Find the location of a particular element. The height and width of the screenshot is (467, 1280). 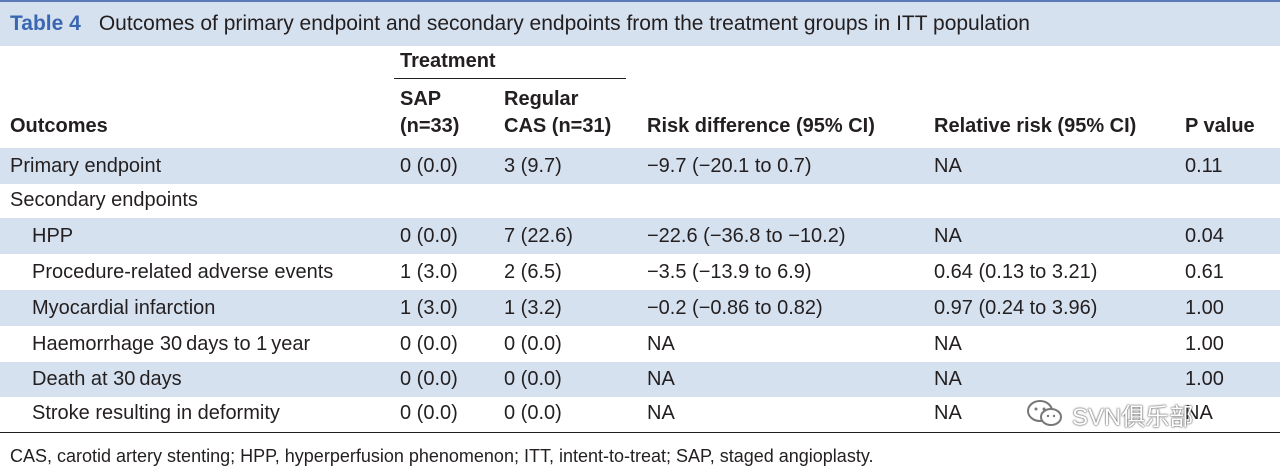

p-value-cell: 0.61 is located at coordinates (1204, 272).